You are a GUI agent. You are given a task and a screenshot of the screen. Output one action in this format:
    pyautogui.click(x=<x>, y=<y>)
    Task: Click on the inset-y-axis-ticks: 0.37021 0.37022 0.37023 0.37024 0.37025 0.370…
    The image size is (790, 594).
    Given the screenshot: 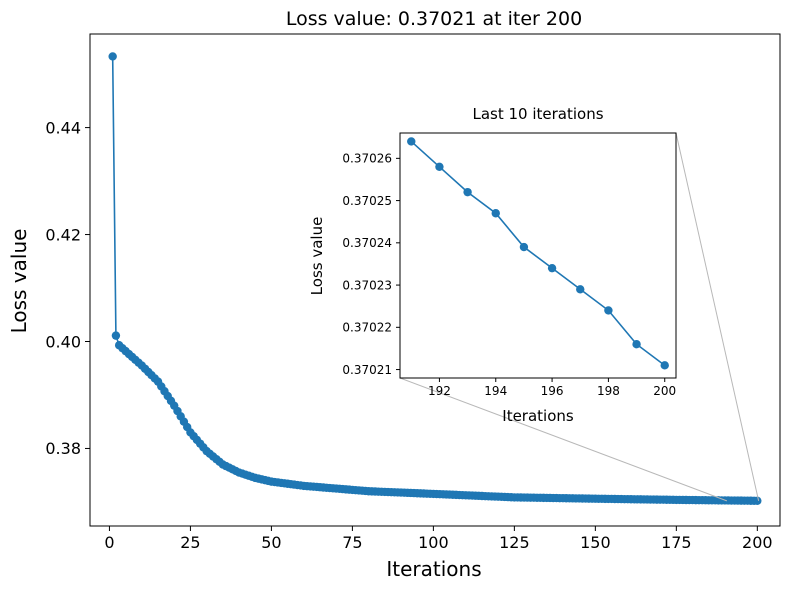 What is the action you would take?
    pyautogui.click(x=371, y=264)
    